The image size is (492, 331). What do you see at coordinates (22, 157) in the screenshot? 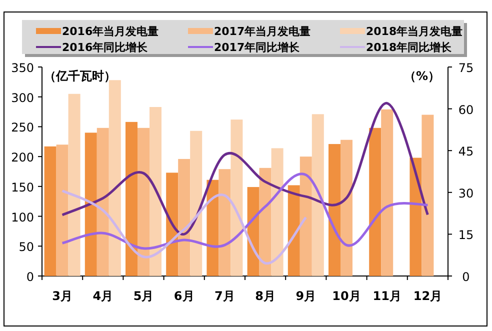
I see `y-tick-label: 200` at bounding box center [22, 157].